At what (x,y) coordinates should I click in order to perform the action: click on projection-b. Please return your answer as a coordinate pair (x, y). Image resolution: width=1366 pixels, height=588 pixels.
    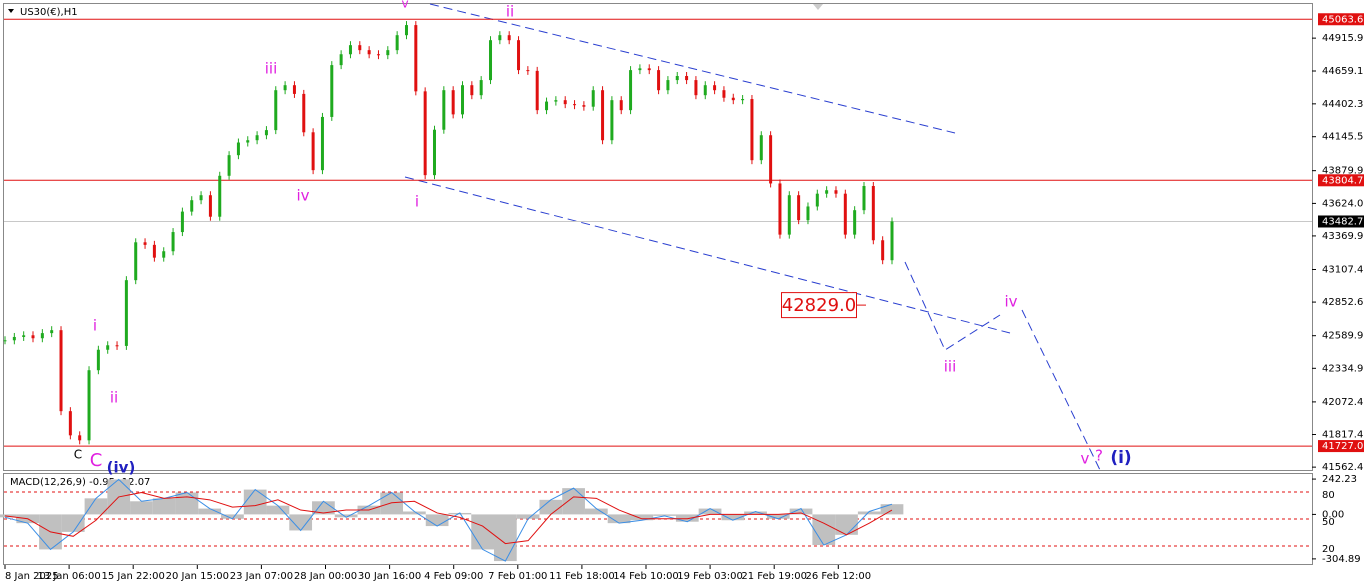
    Looking at the image, I should click on (1061, 390).